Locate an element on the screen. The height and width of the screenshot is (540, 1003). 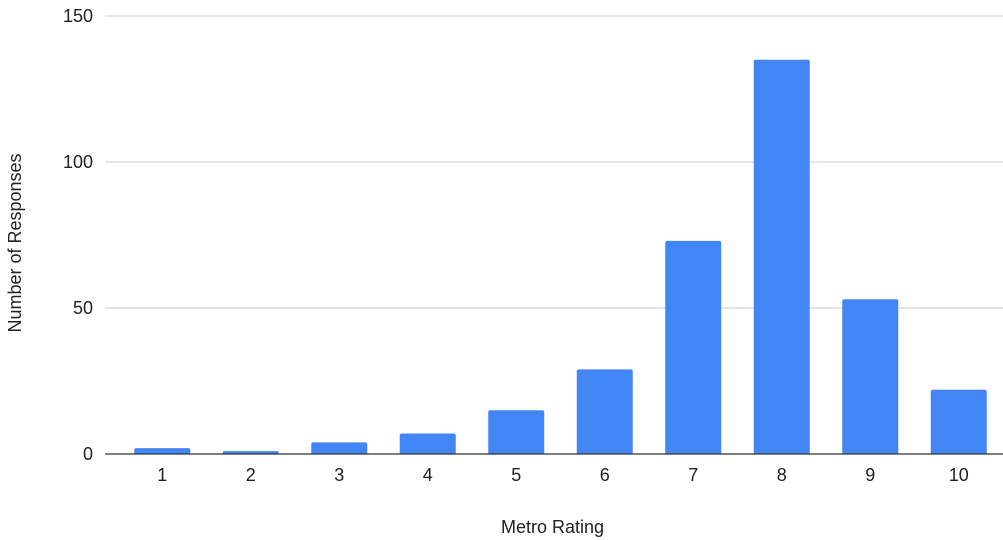
y-tick-labels: 0 50 100 150 is located at coordinates (78, 235).